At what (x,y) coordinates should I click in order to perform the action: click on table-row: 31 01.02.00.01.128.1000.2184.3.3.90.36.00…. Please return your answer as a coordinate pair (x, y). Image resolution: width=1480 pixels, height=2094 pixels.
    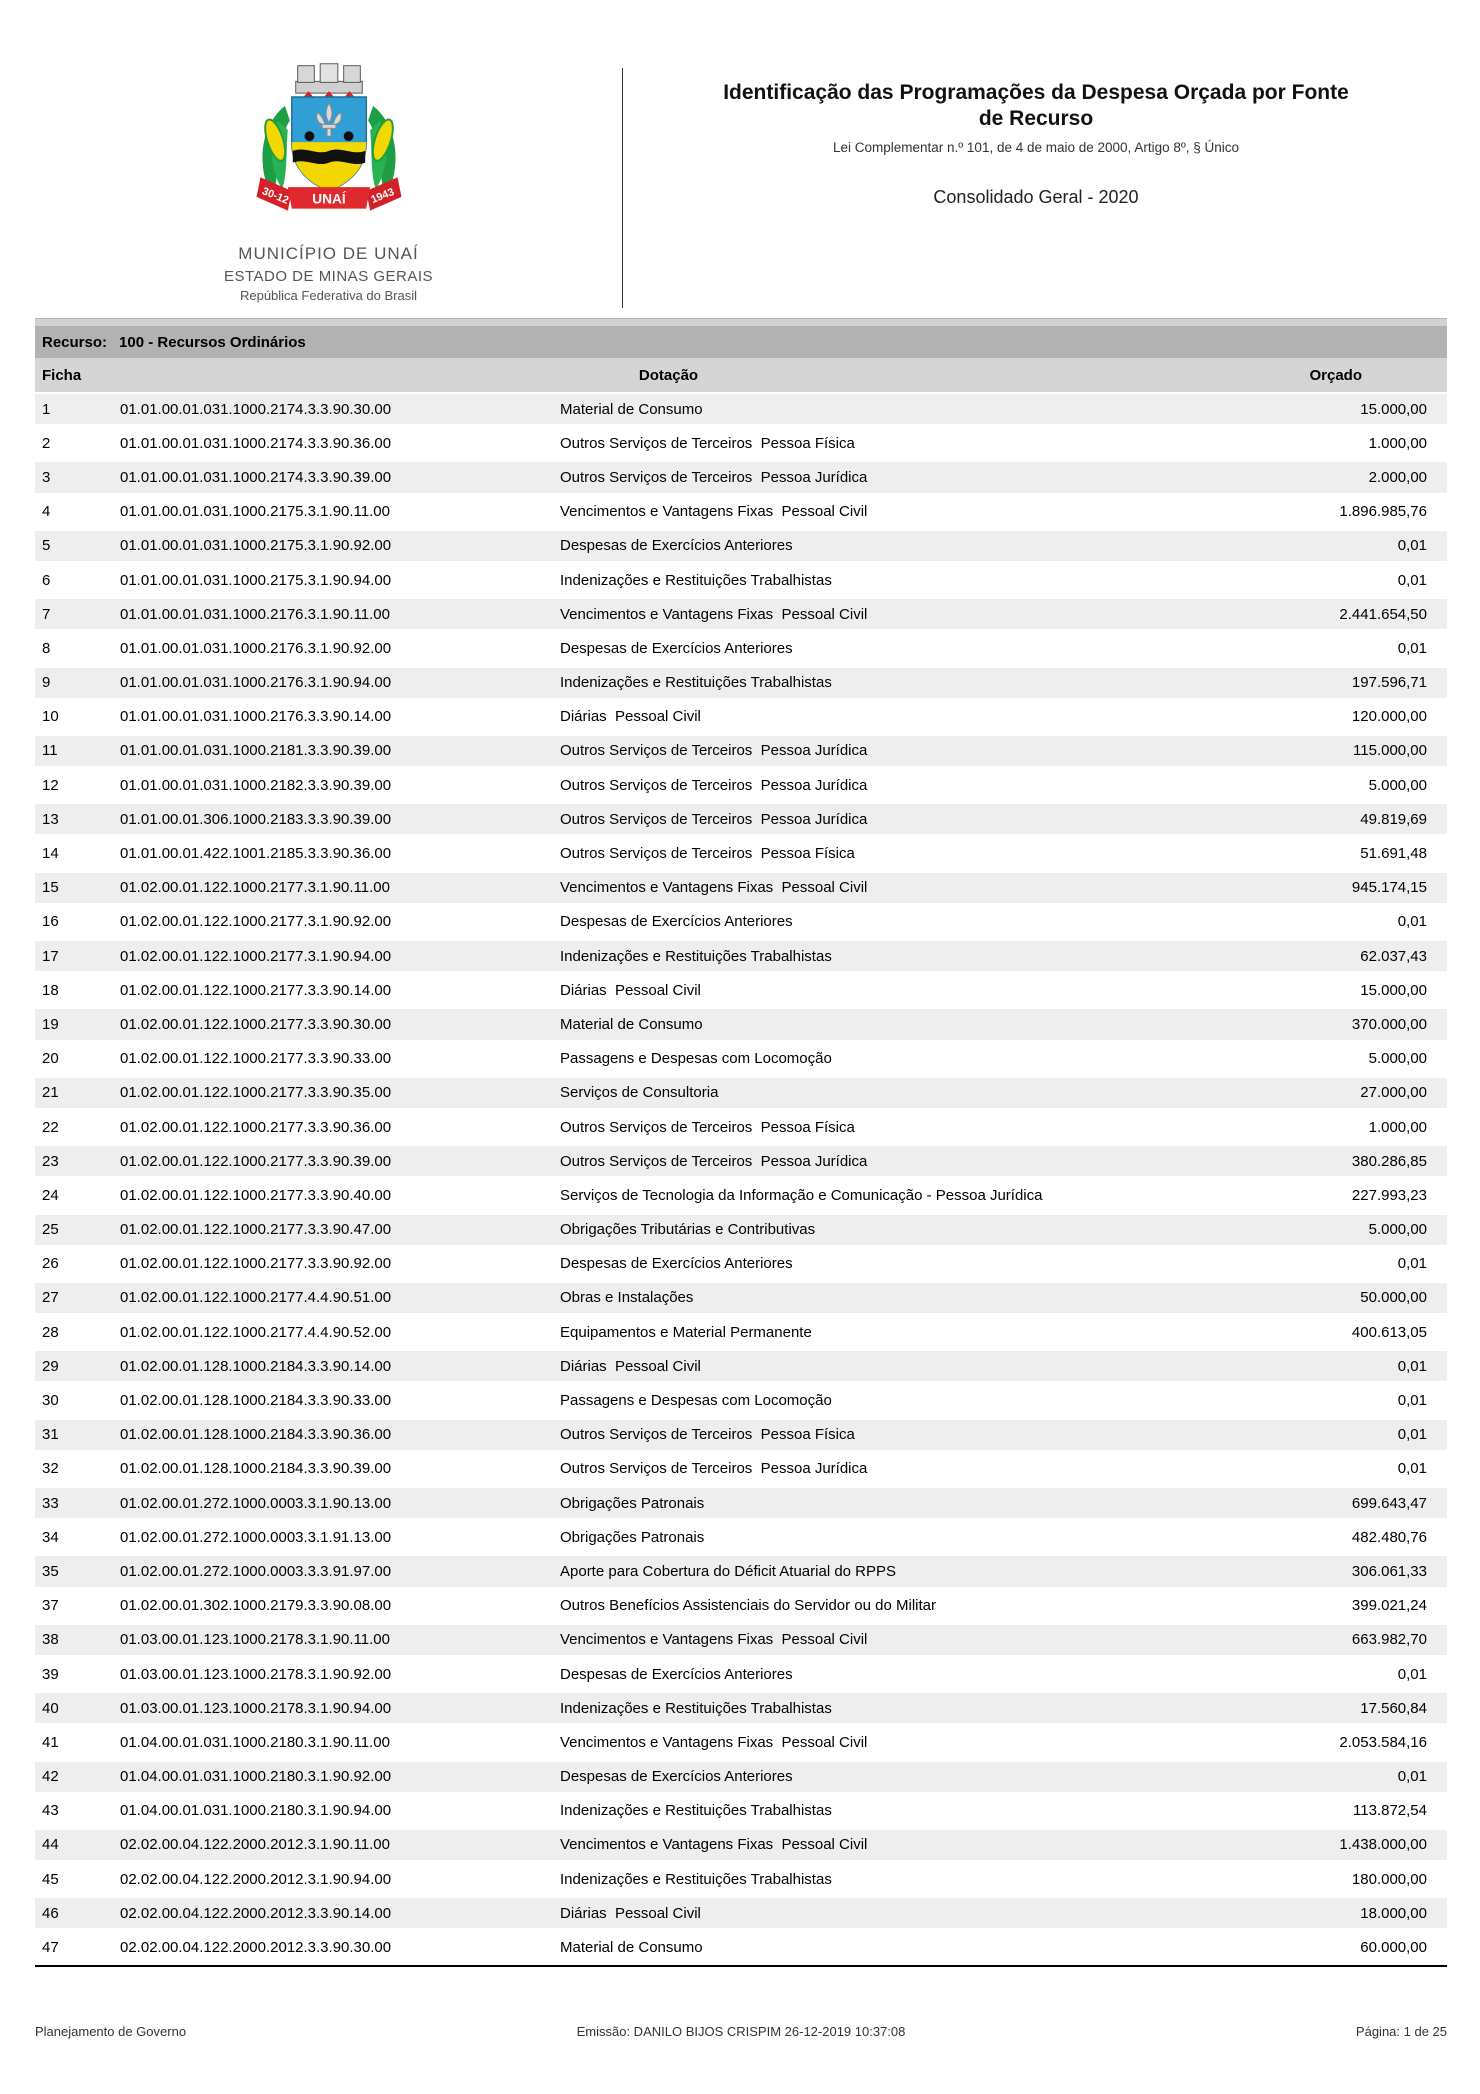
    Looking at the image, I should click on (741, 1435).